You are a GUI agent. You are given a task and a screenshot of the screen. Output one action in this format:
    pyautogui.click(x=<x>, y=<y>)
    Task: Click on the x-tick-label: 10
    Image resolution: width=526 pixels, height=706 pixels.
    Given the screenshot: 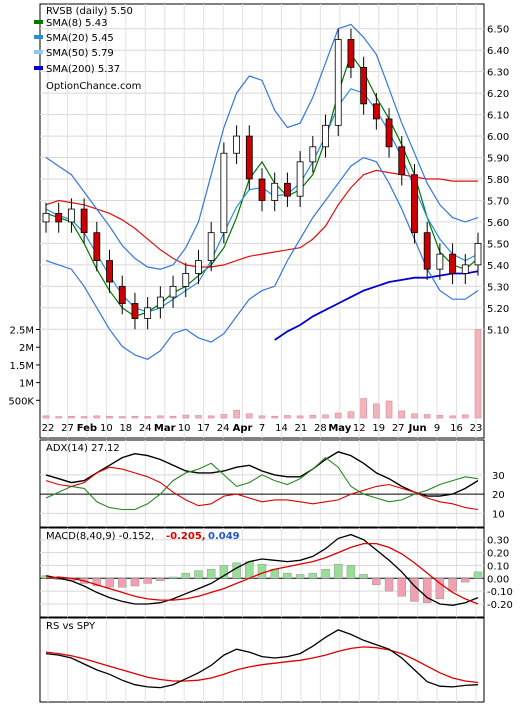 What is the action you would take?
    pyautogui.click(x=106, y=428)
    